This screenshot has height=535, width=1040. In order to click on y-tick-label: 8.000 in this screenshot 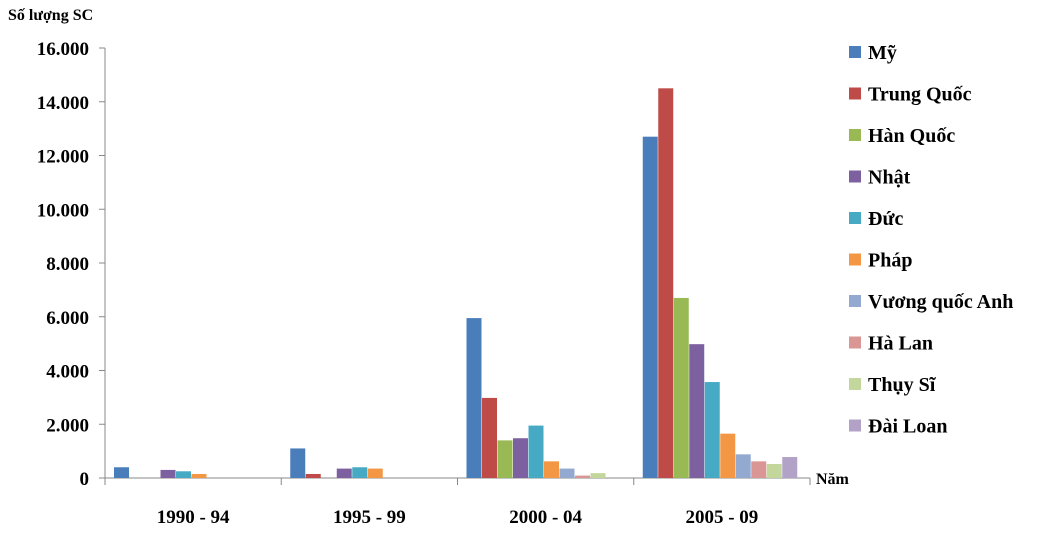, I will do `click(67, 264)`.